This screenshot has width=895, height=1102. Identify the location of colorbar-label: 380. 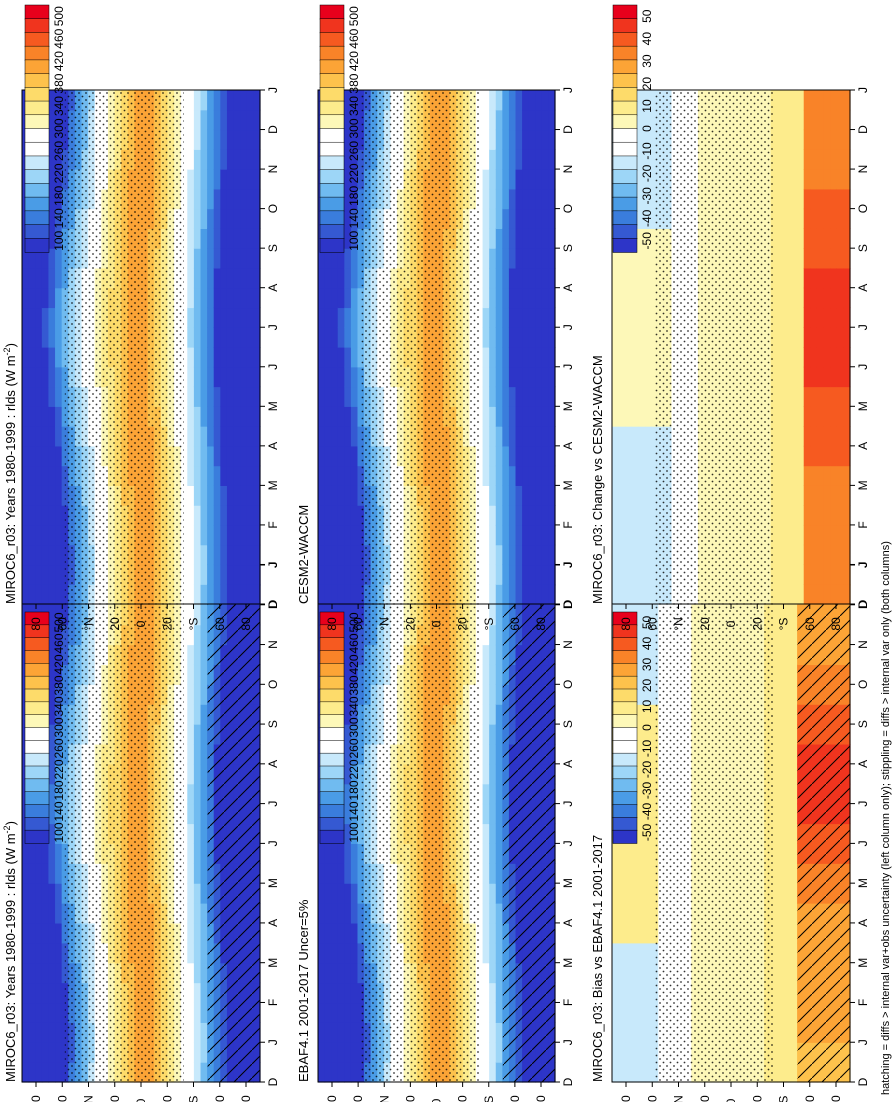
(59, 685).